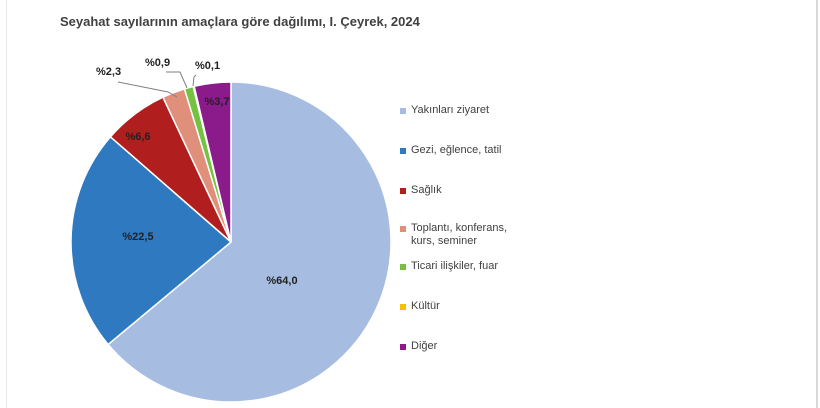 This screenshot has height=408, width=820. I want to click on data-label-5: %0,1, so click(207, 66).